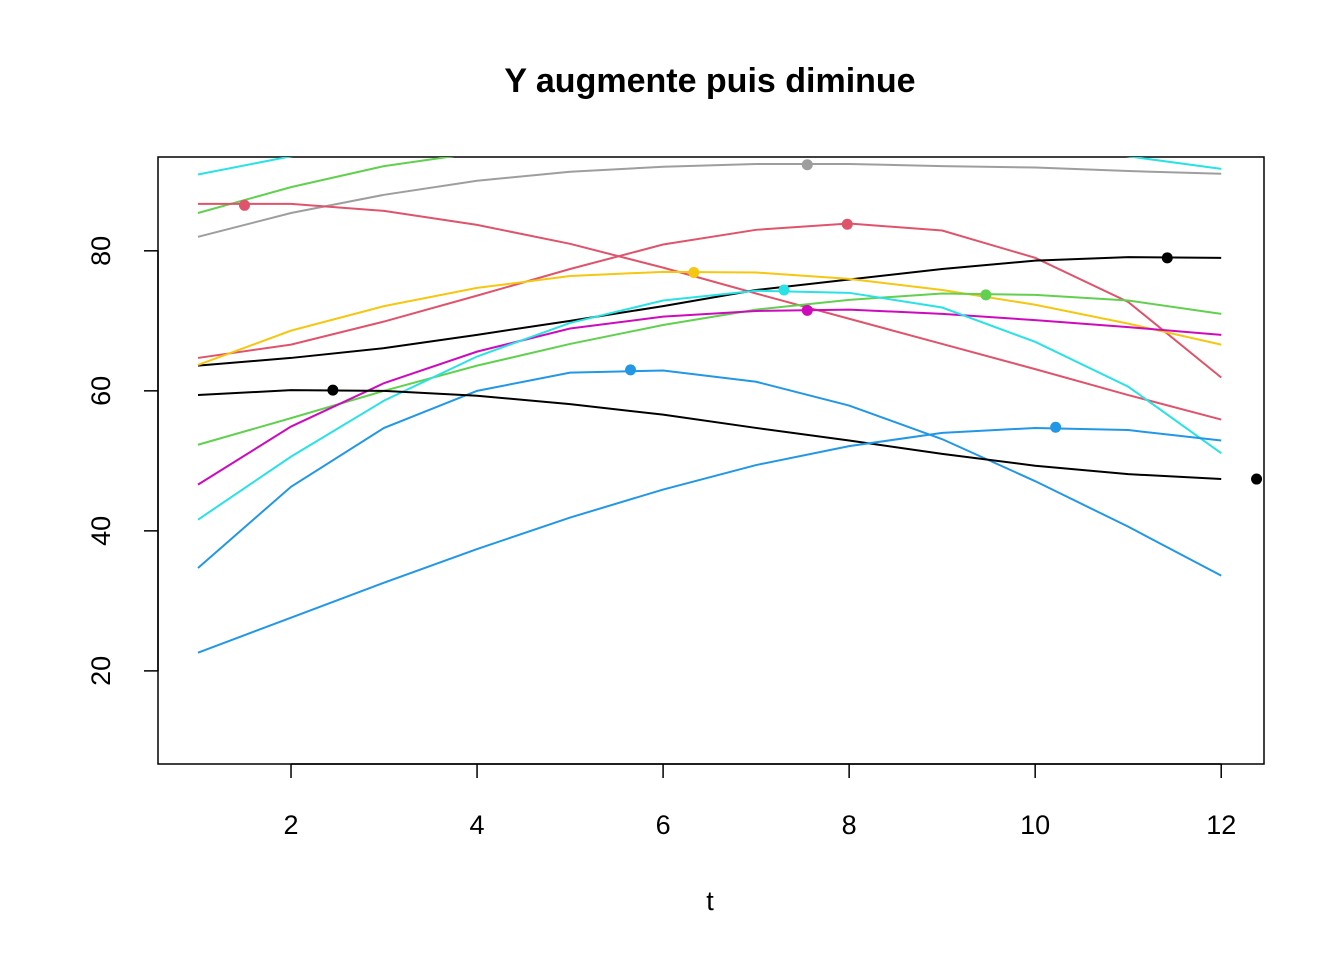  What do you see at coordinates (1221, 825) in the screenshot?
I see `x-tick-label: 12` at bounding box center [1221, 825].